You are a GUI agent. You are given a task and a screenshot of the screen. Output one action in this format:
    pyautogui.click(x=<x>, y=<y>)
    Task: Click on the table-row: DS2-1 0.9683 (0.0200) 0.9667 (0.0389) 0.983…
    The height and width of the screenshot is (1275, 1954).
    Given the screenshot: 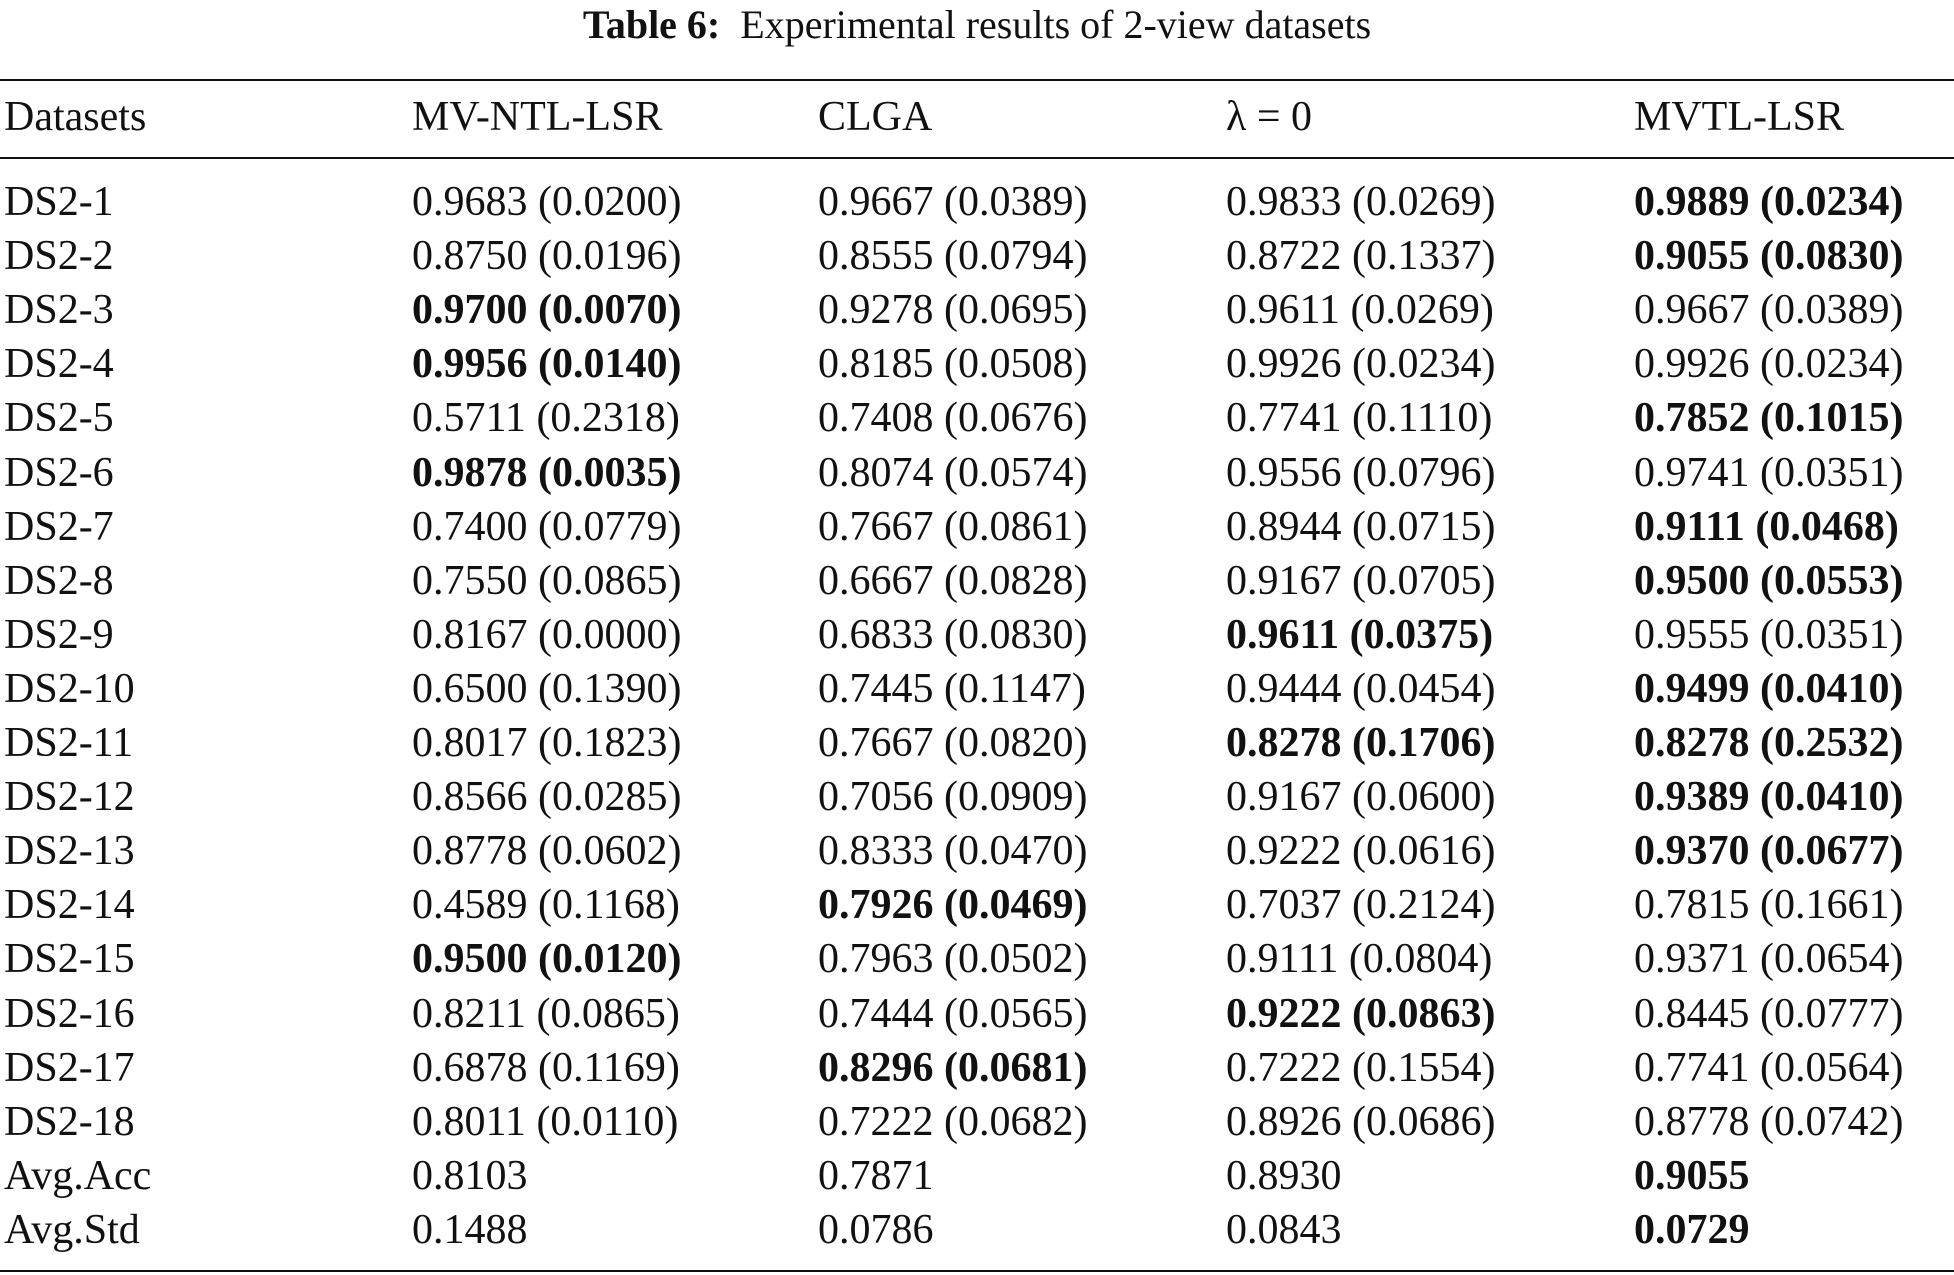 What is the action you would take?
    pyautogui.click(x=977, y=202)
    